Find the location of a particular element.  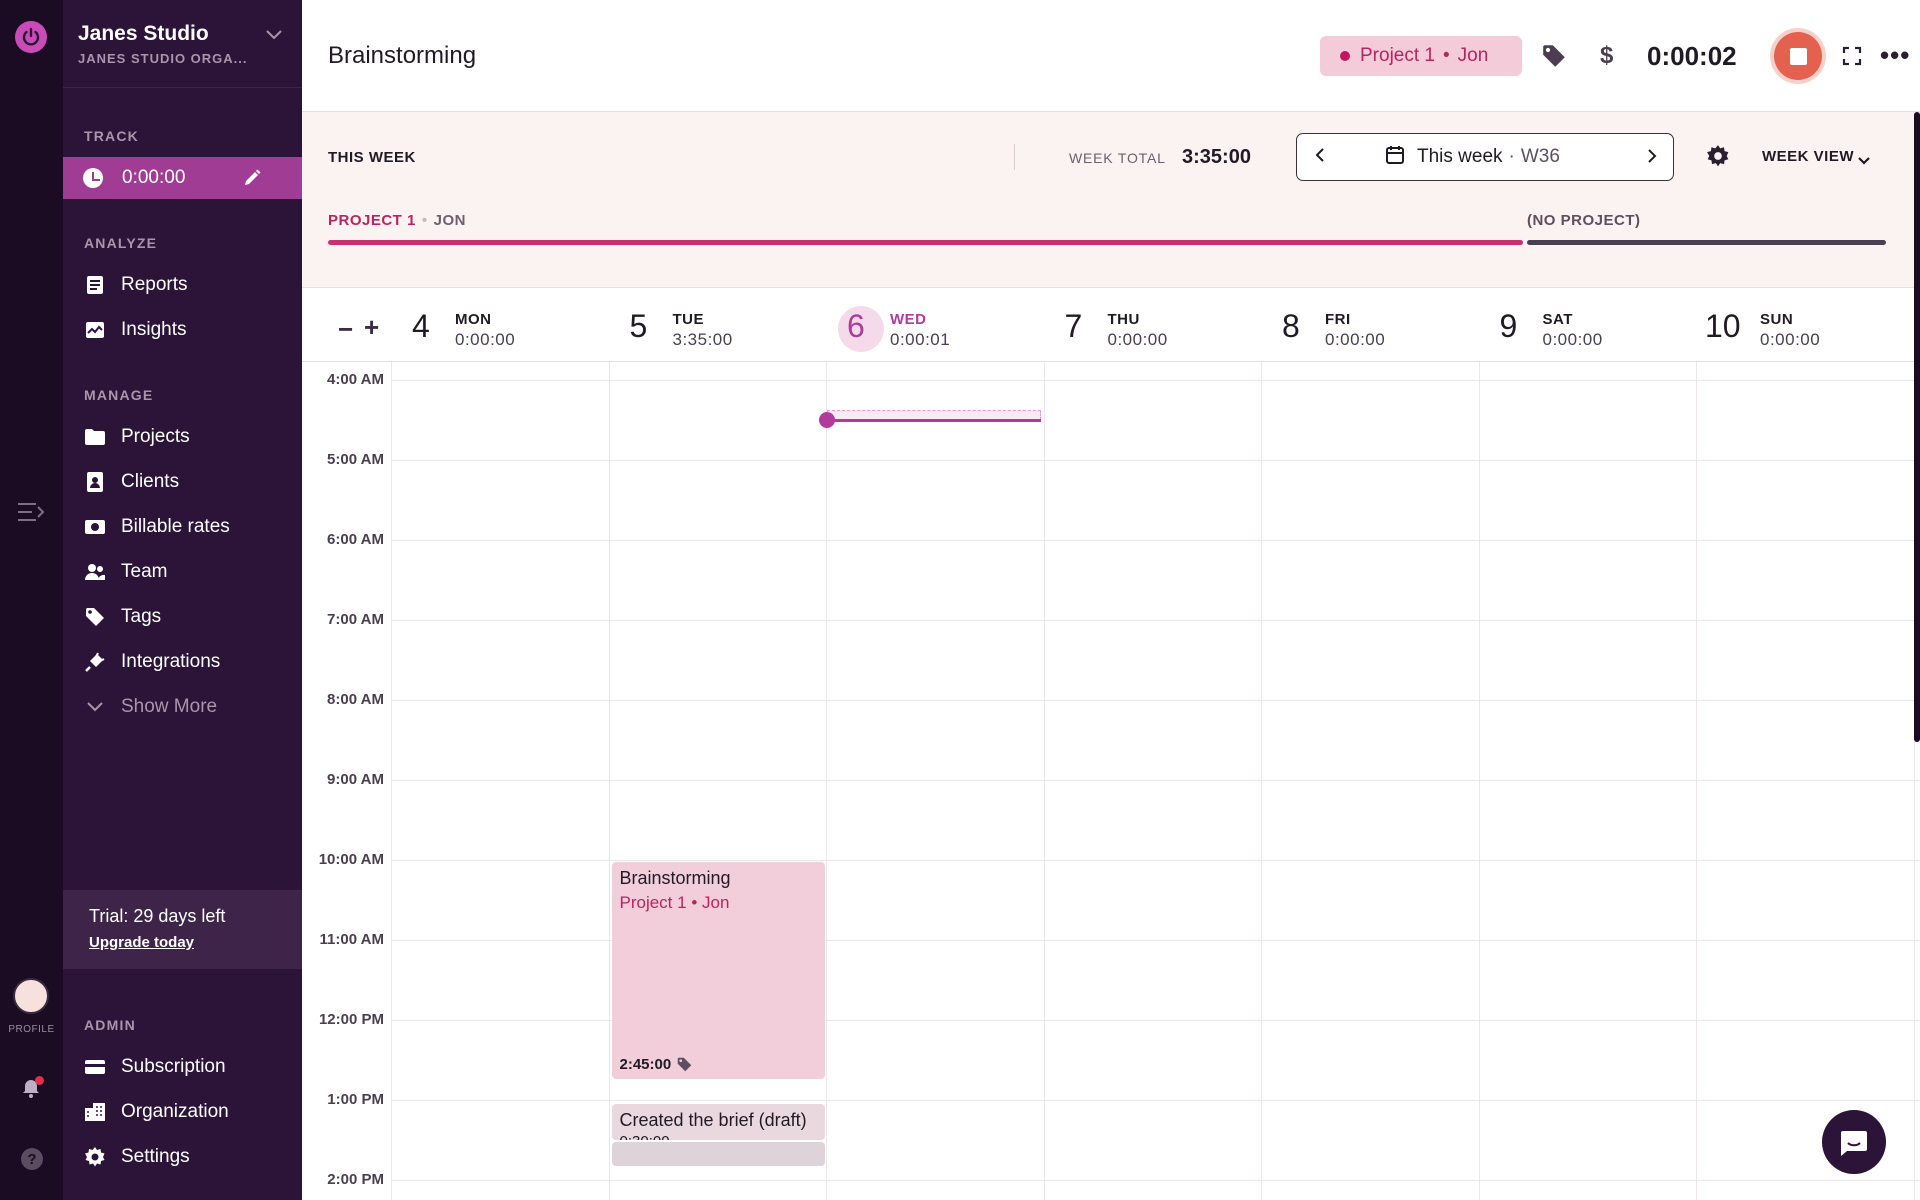

view-selector: WEEK VIEW is located at coordinates (1808, 156).